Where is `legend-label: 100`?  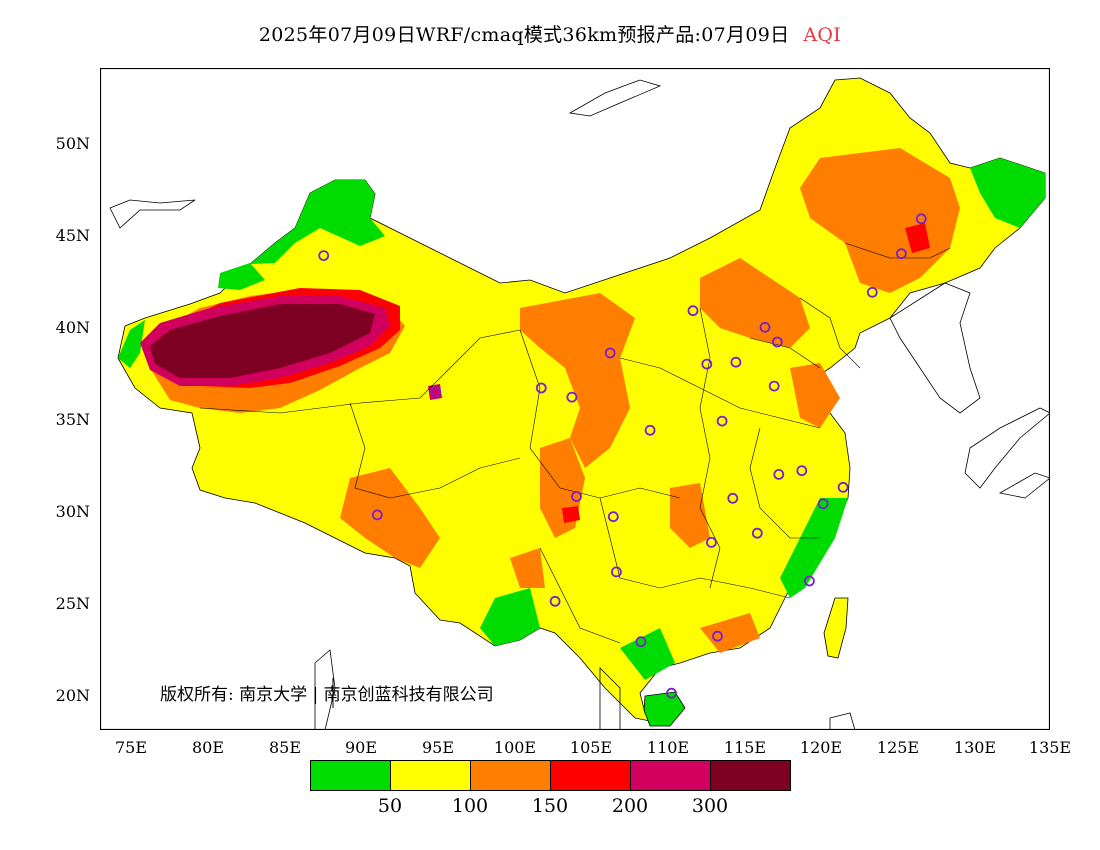
legend-label: 100 is located at coordinates (470, 806).